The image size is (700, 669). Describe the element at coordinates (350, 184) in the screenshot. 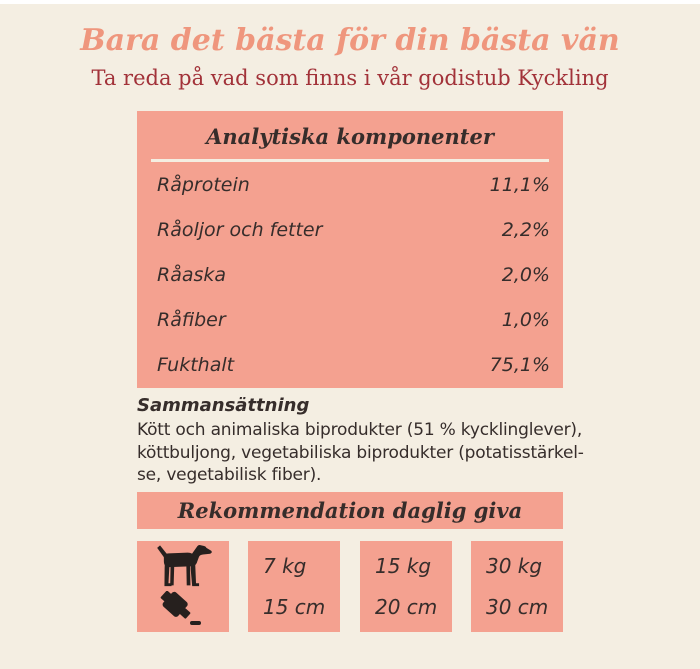

I see `analysis-row: Råprotein 11,1%` at that location.